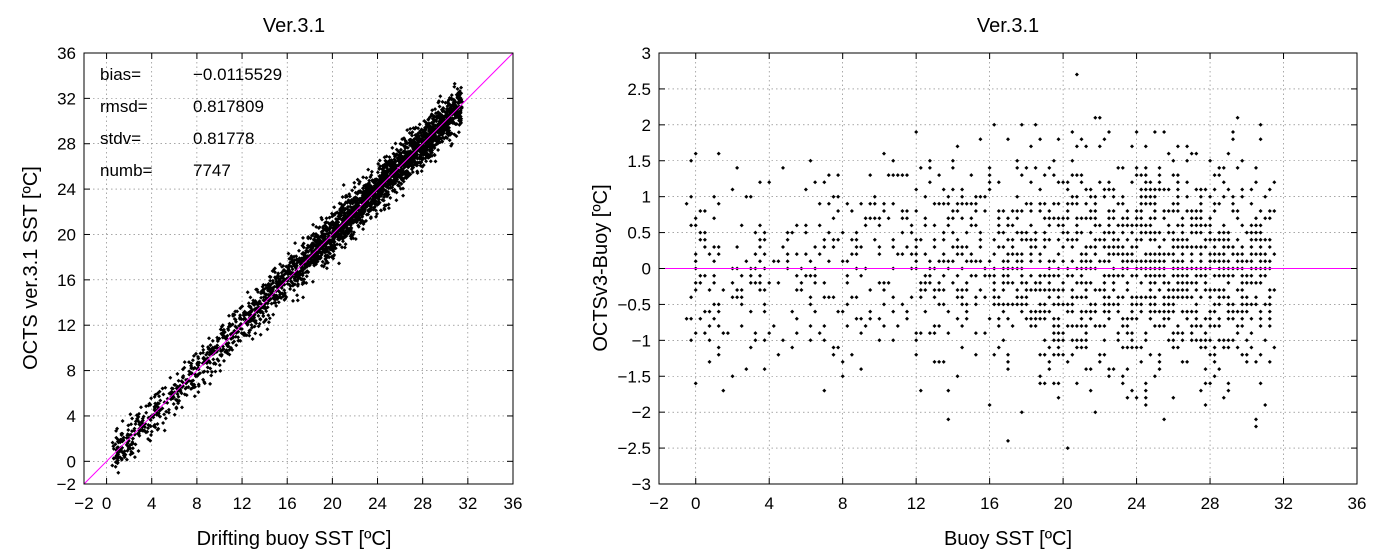 The image size is (1391, 559). Describe the element at coordinates (66, 53) in the screenshot. I see `y-tick-label: 36` at that location.